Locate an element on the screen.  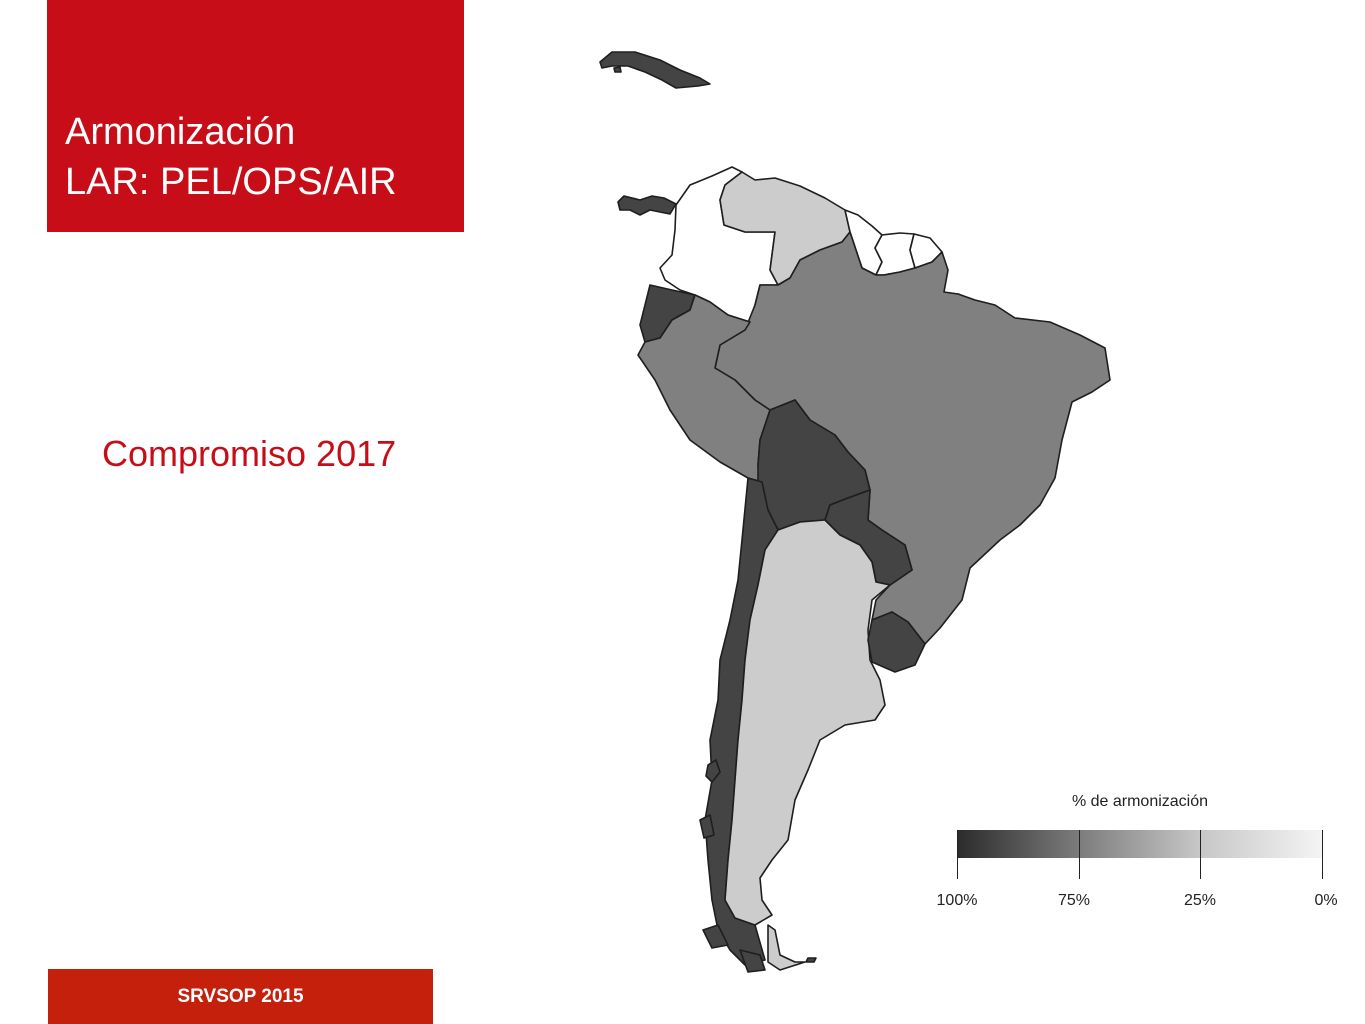
footer-bar: SRVSOP 2015 is located at coordinates (240, 996).